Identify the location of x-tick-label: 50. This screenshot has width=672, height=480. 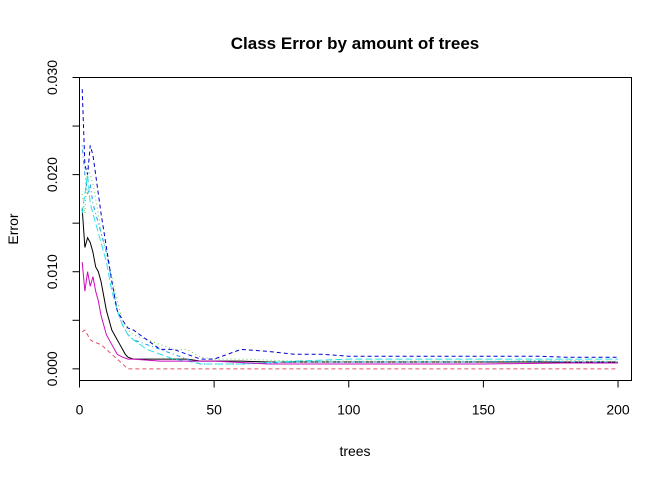
(214, 410).